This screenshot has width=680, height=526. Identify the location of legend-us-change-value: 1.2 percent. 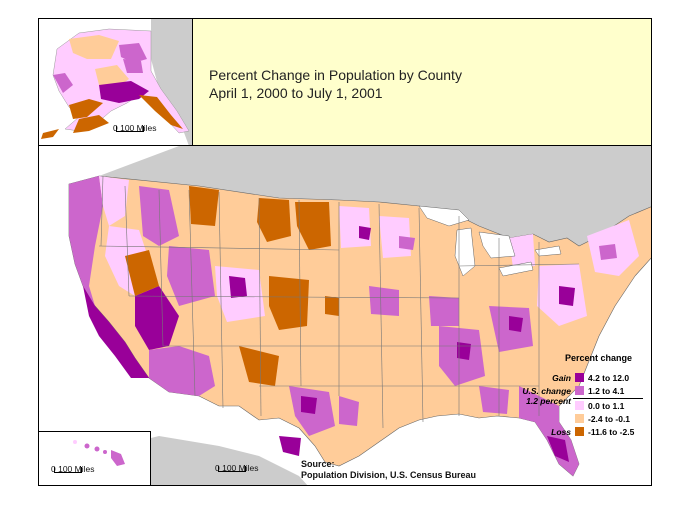
(548, 401).